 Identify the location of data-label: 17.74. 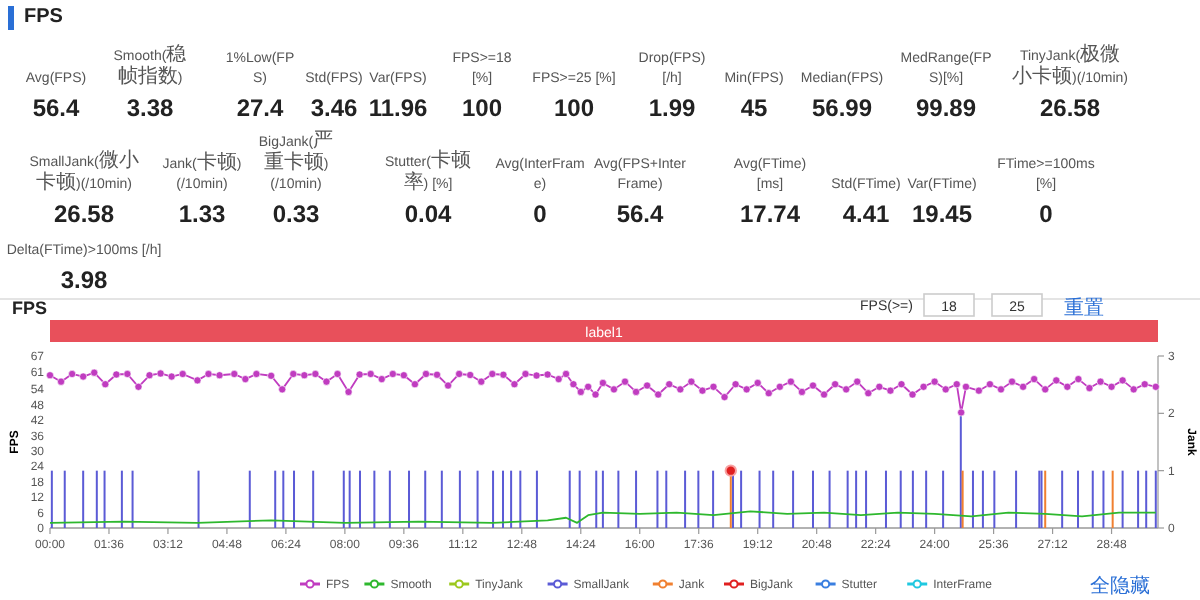
(770, 214).